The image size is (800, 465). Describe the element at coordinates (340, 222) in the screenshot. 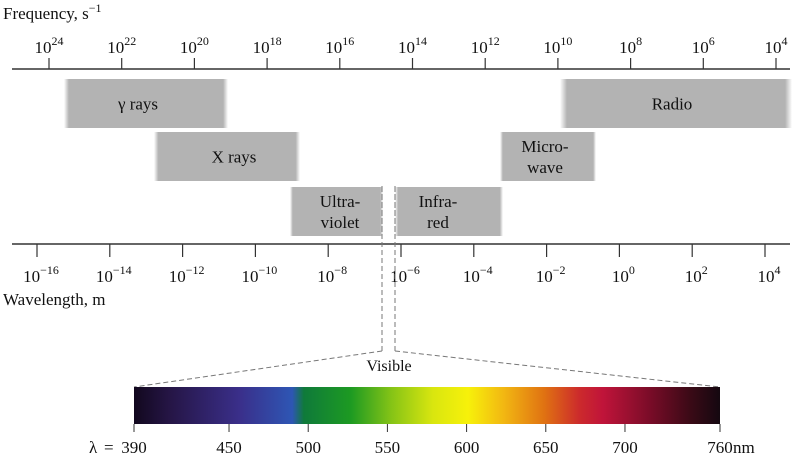

I see `band-uv-label: violet` at that location.